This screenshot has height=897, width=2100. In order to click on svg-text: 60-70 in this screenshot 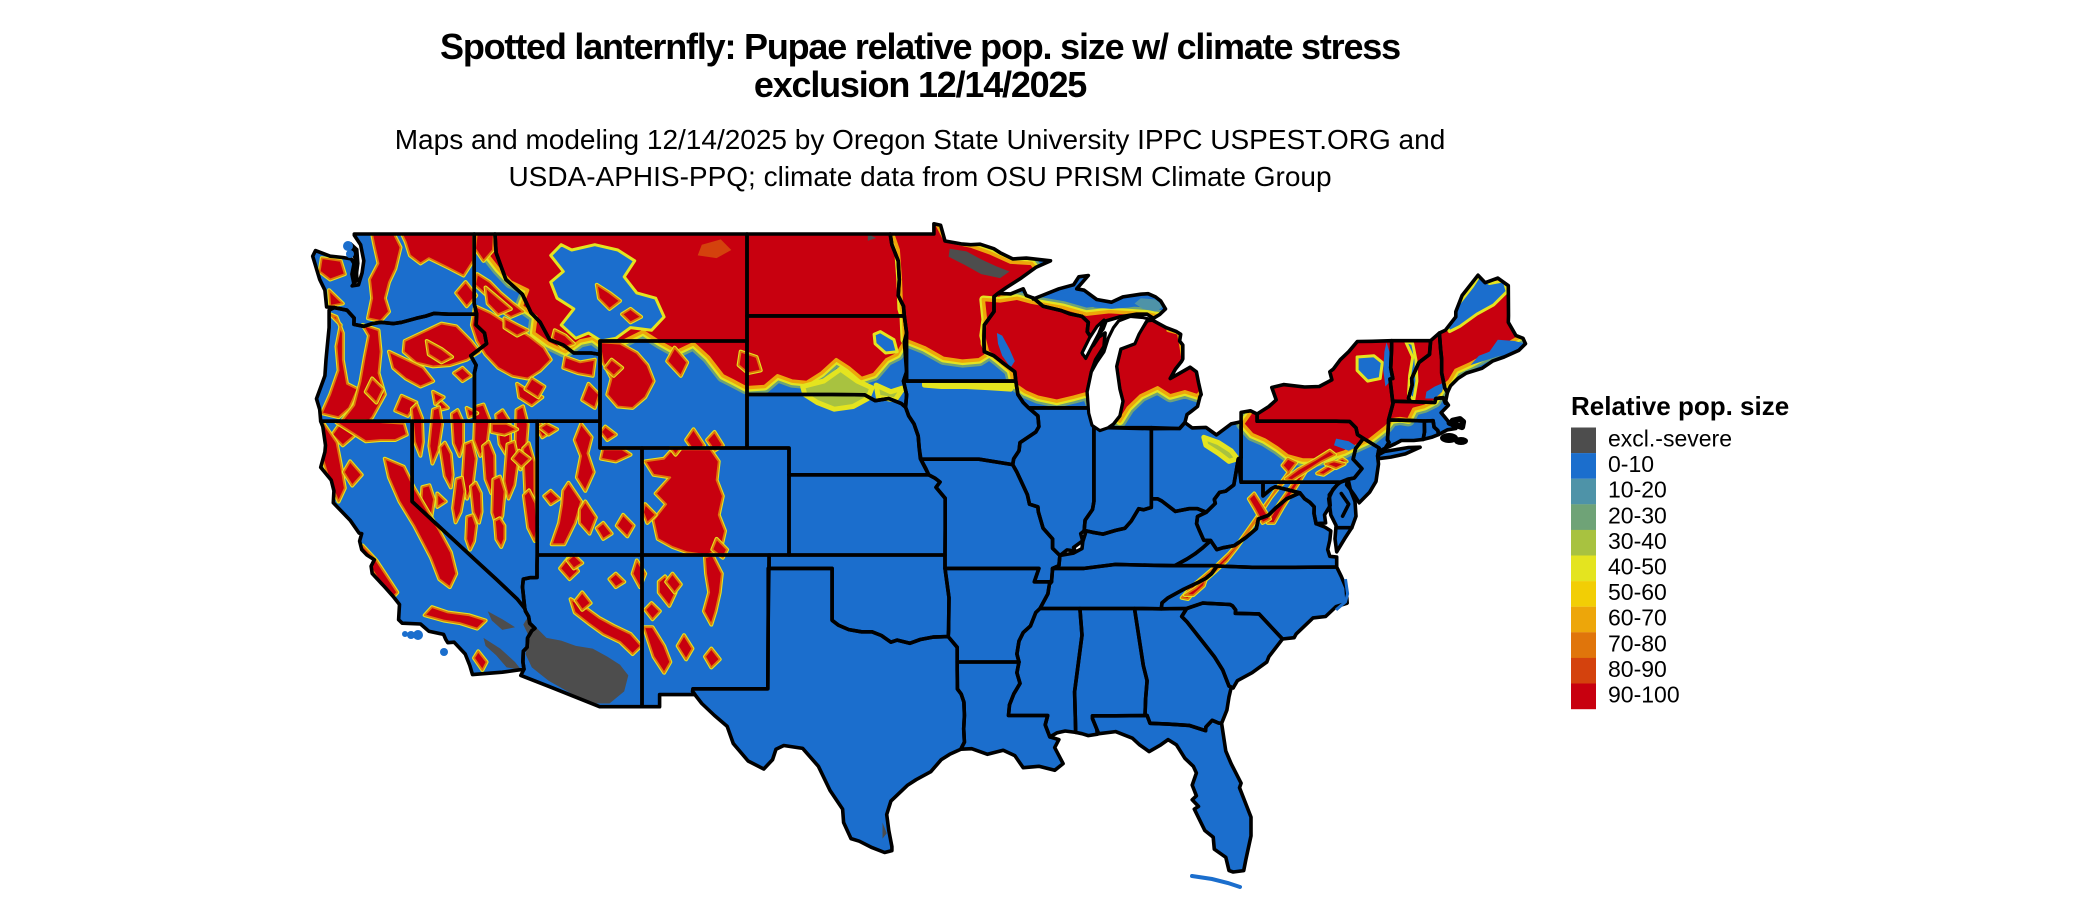, I will do `click(1637, 618)`.